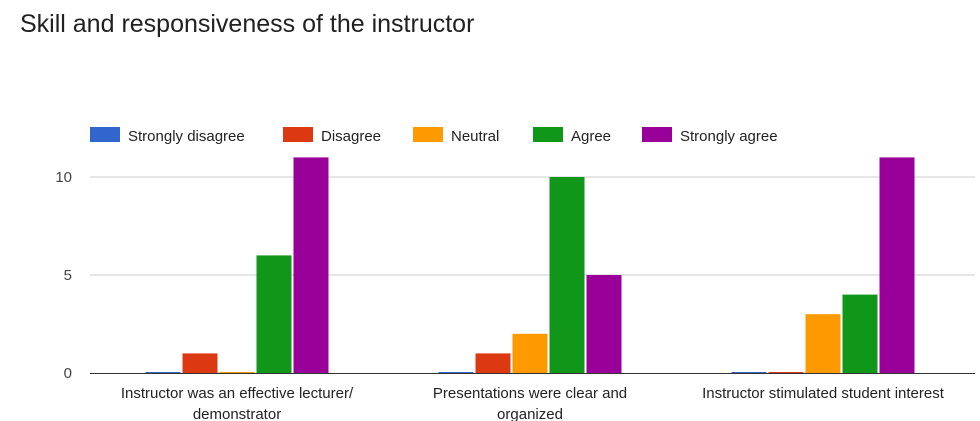  Describe the element at coordinates (351, 136) in the screenshot. I see `legend-label: Disagree` at that location.